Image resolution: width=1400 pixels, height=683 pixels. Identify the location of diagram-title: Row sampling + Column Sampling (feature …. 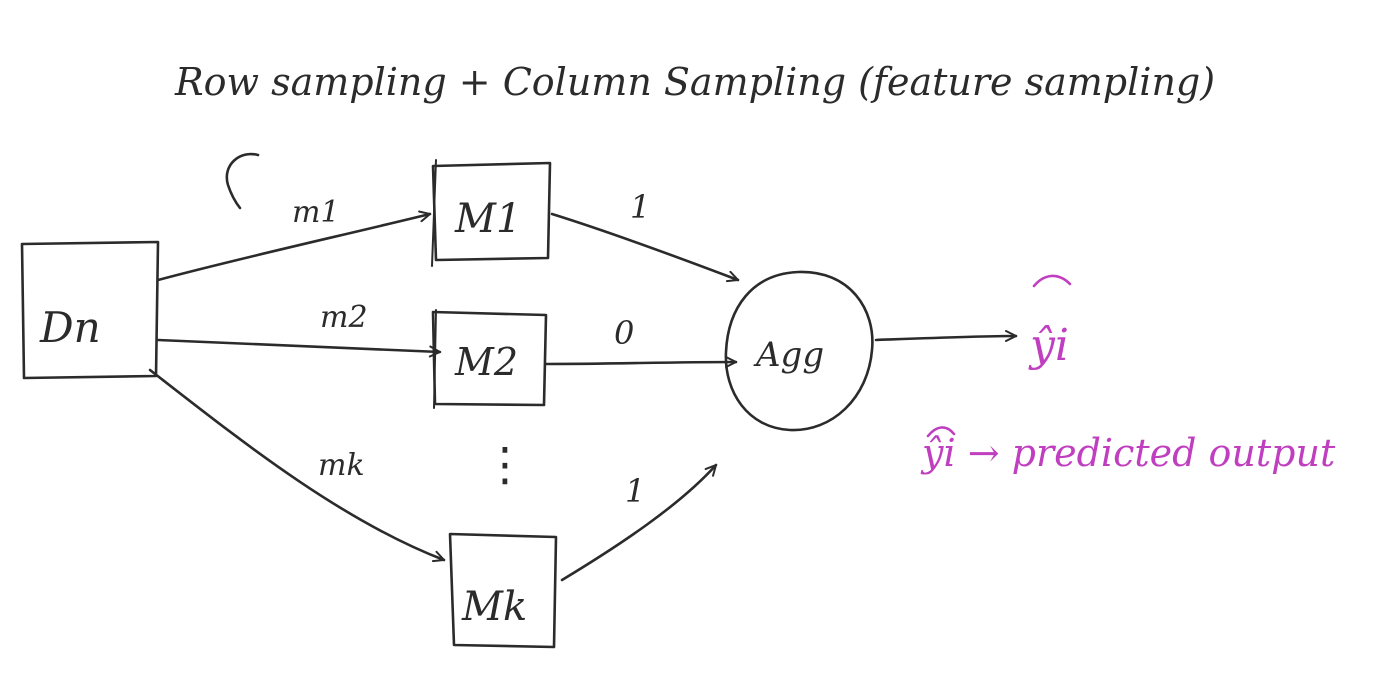
(694, 82).